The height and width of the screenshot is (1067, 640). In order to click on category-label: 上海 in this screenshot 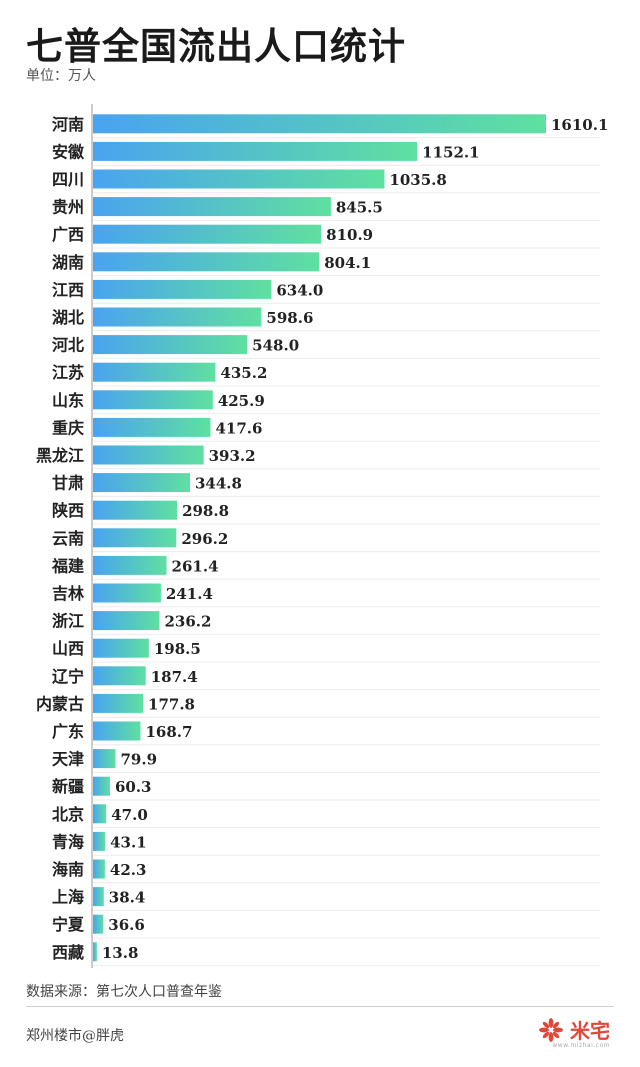, I will do `click(68, 897)`.